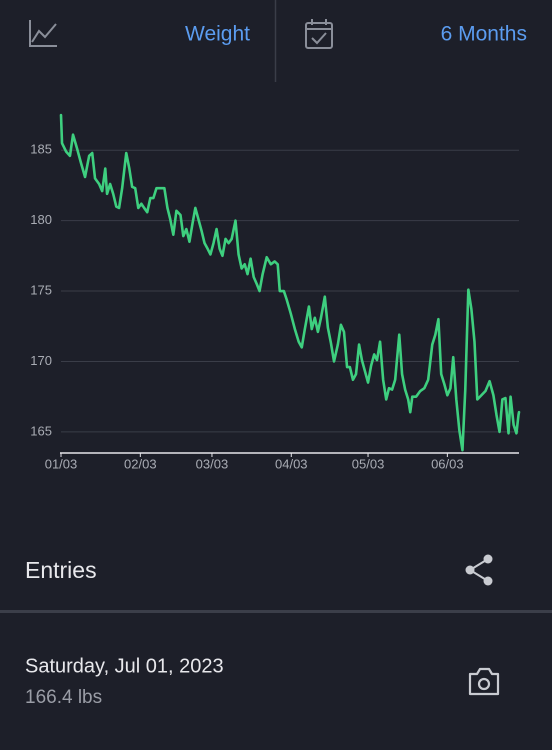  I want to click on entry-row: Saturday, Jul 01, 2023 166.4 lbs, so click(124, 681).